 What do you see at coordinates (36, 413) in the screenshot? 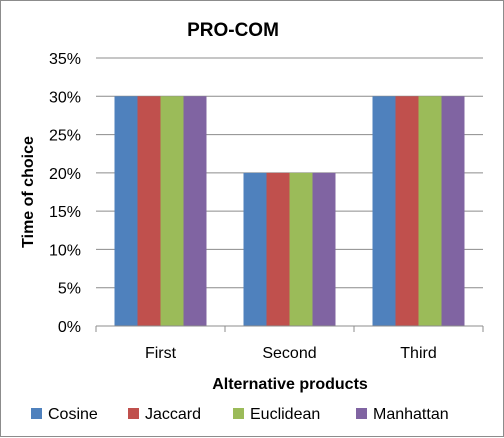
I see `legend-swatch-cosine` at bounding box center [36, 413].